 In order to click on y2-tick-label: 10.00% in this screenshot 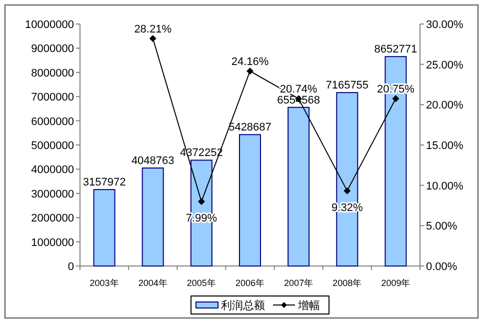, I will do `click(445, 186)`.